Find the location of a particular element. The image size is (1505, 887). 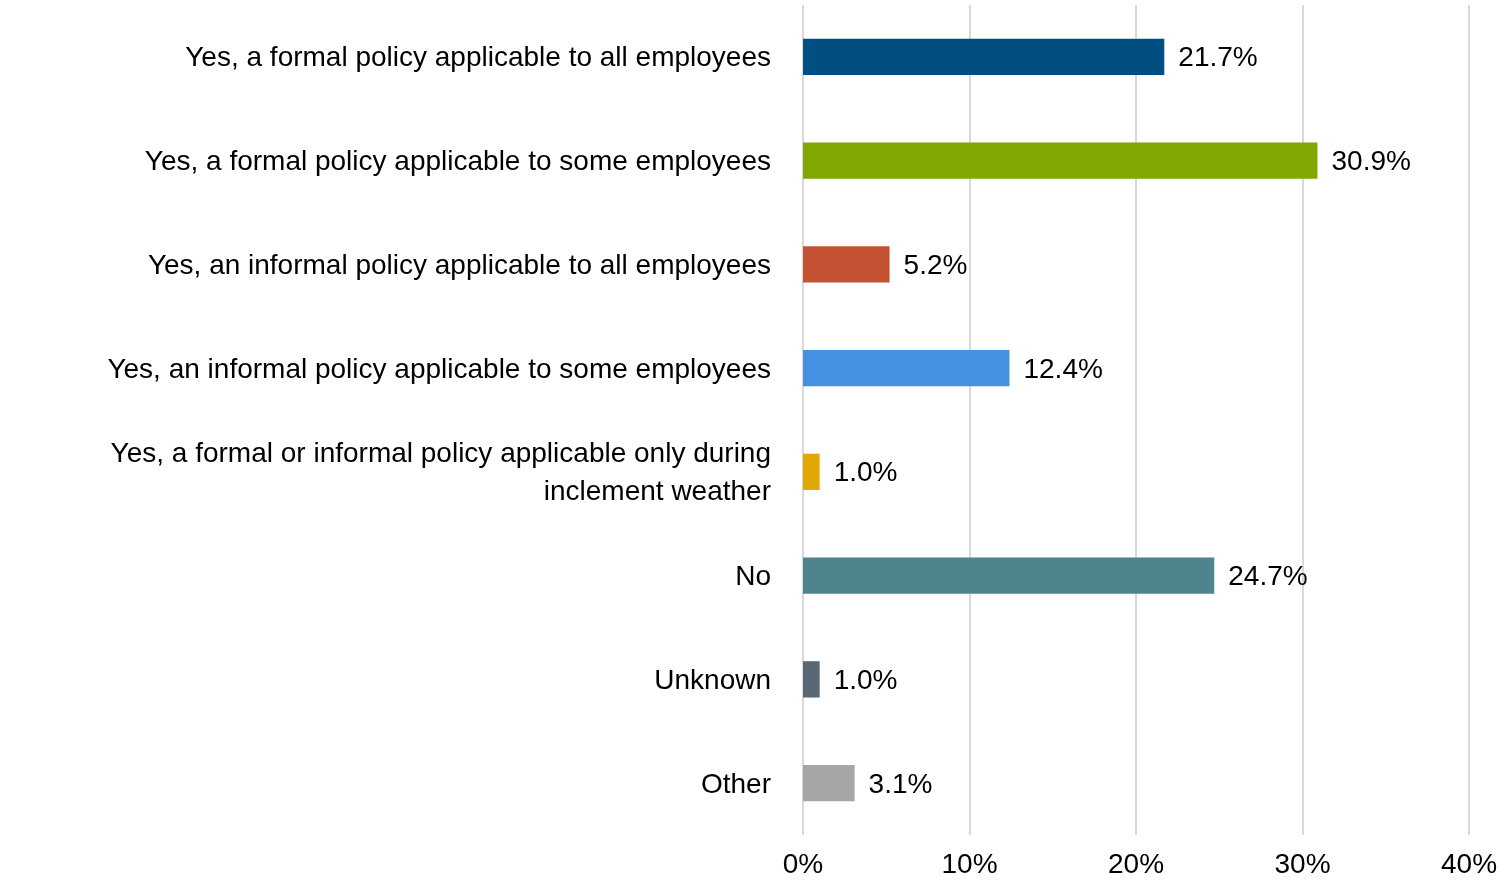

data-label: 30.9% is located at coordinates (1371, 161).